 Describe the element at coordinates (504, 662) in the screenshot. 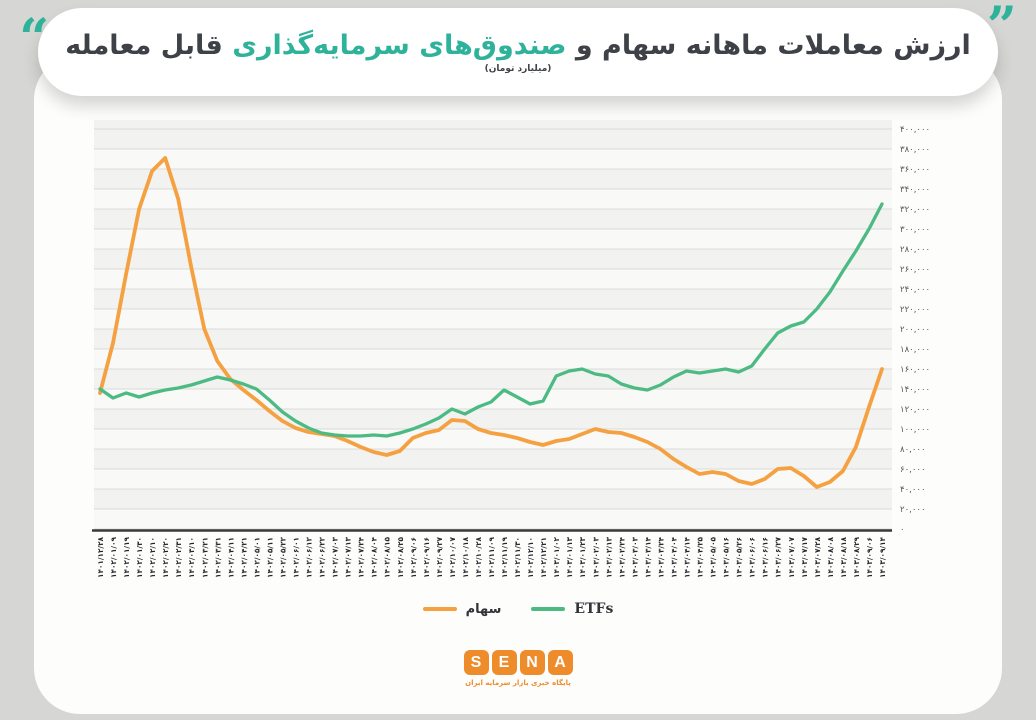

I see `logo-letter-e: E` at that location.